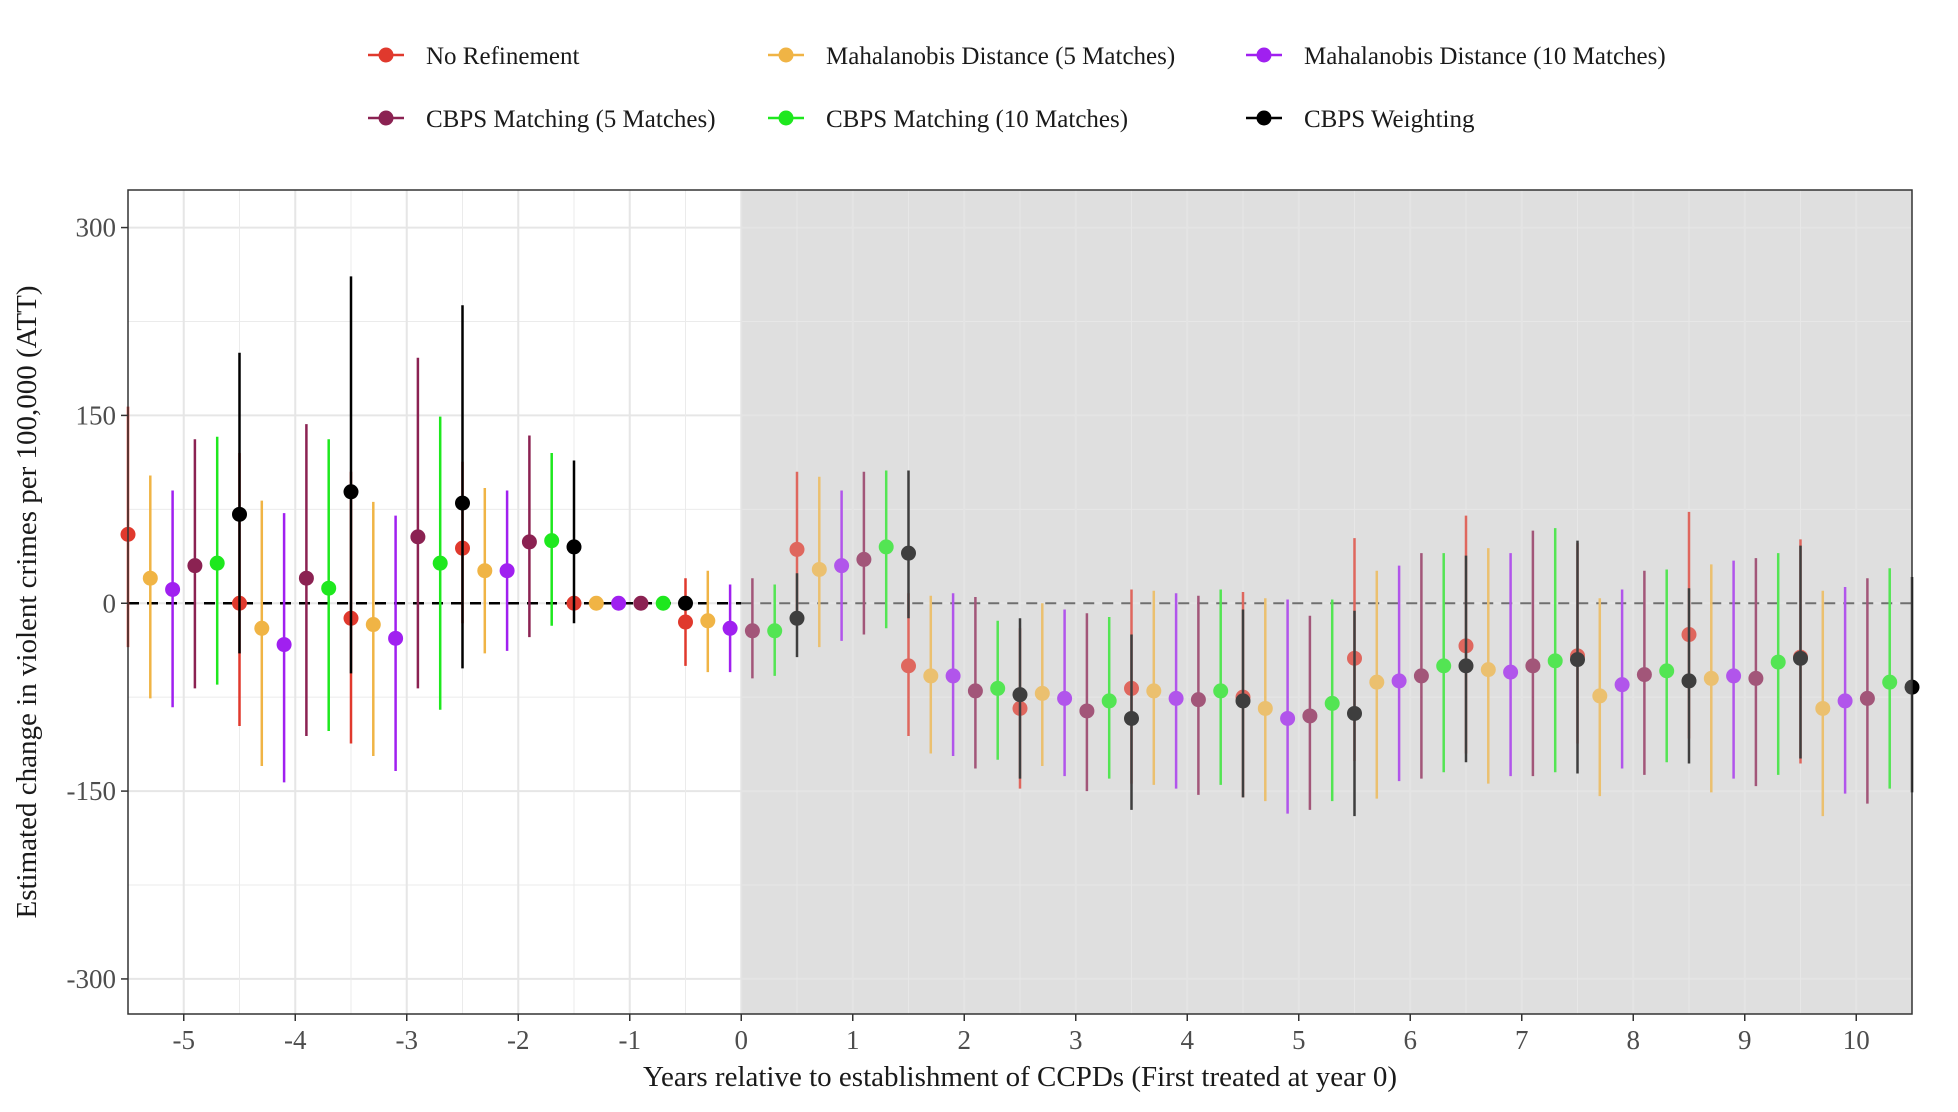 The width and height of the screenshot is (1958, 1112). What do you see at coordinates (1188, 1040) in the screenshot?
I see `x-tick-label: 4` at bounding box center [1188, 1040].